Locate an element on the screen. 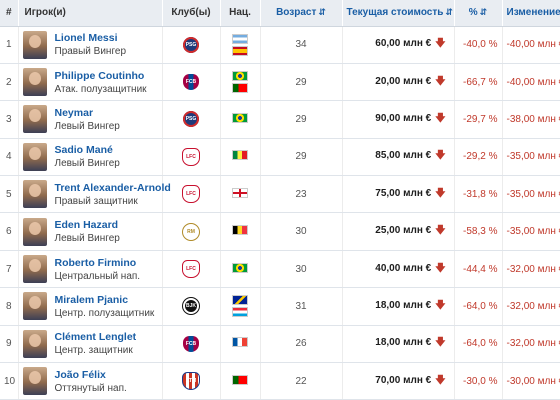 The width and height of the screenshot is (560, 400). percent-change: -64,0 % is located at coordinates (478, 344).